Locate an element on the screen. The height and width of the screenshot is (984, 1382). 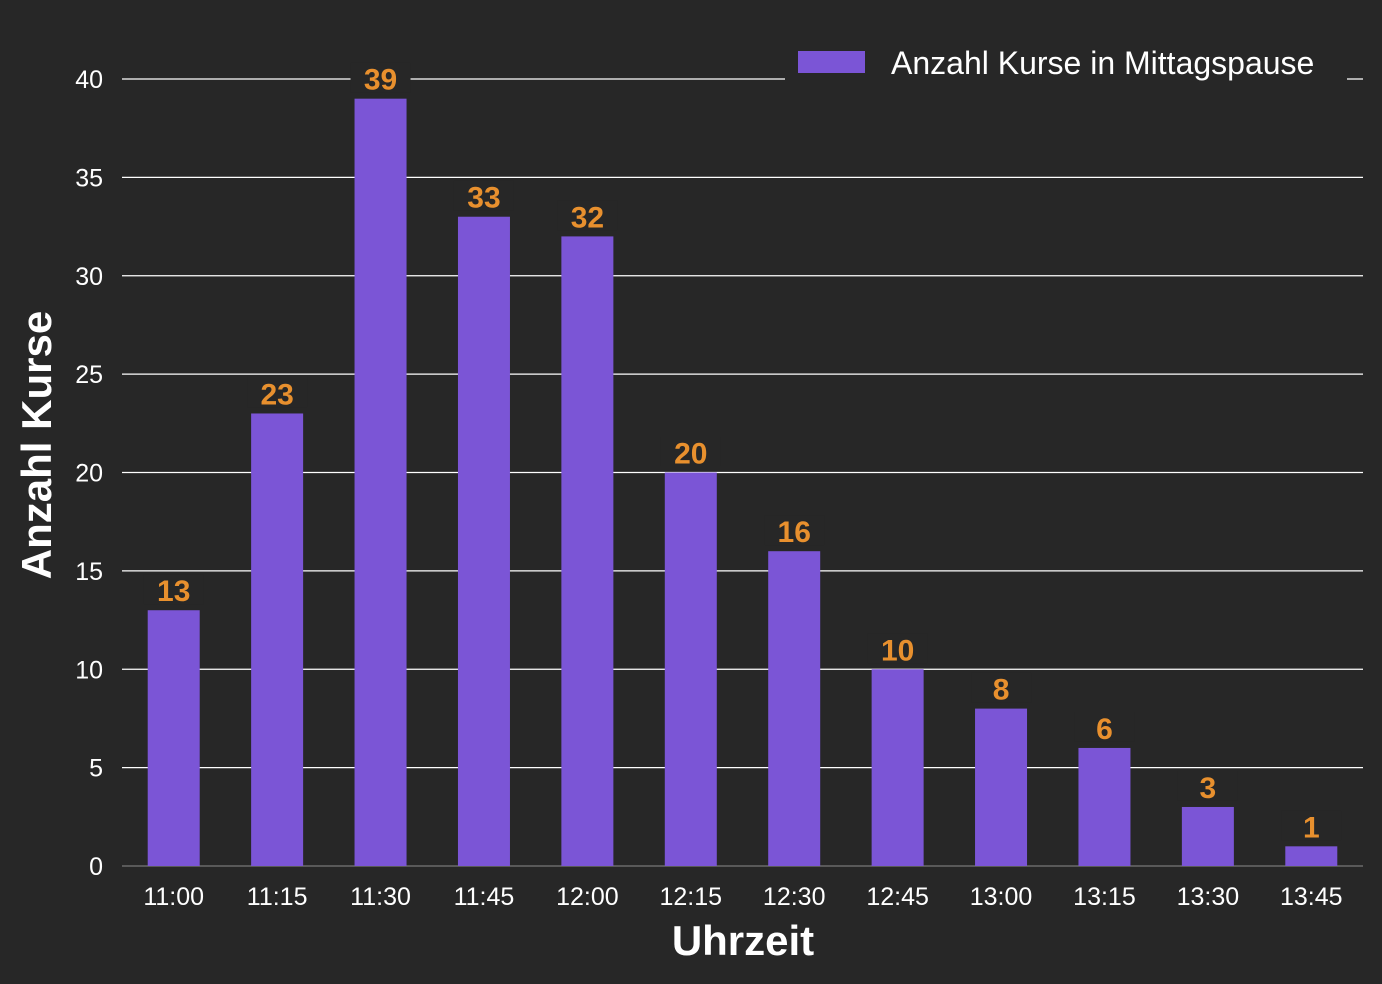
y-tick-label: 25 is located at coordinates (89, 375).